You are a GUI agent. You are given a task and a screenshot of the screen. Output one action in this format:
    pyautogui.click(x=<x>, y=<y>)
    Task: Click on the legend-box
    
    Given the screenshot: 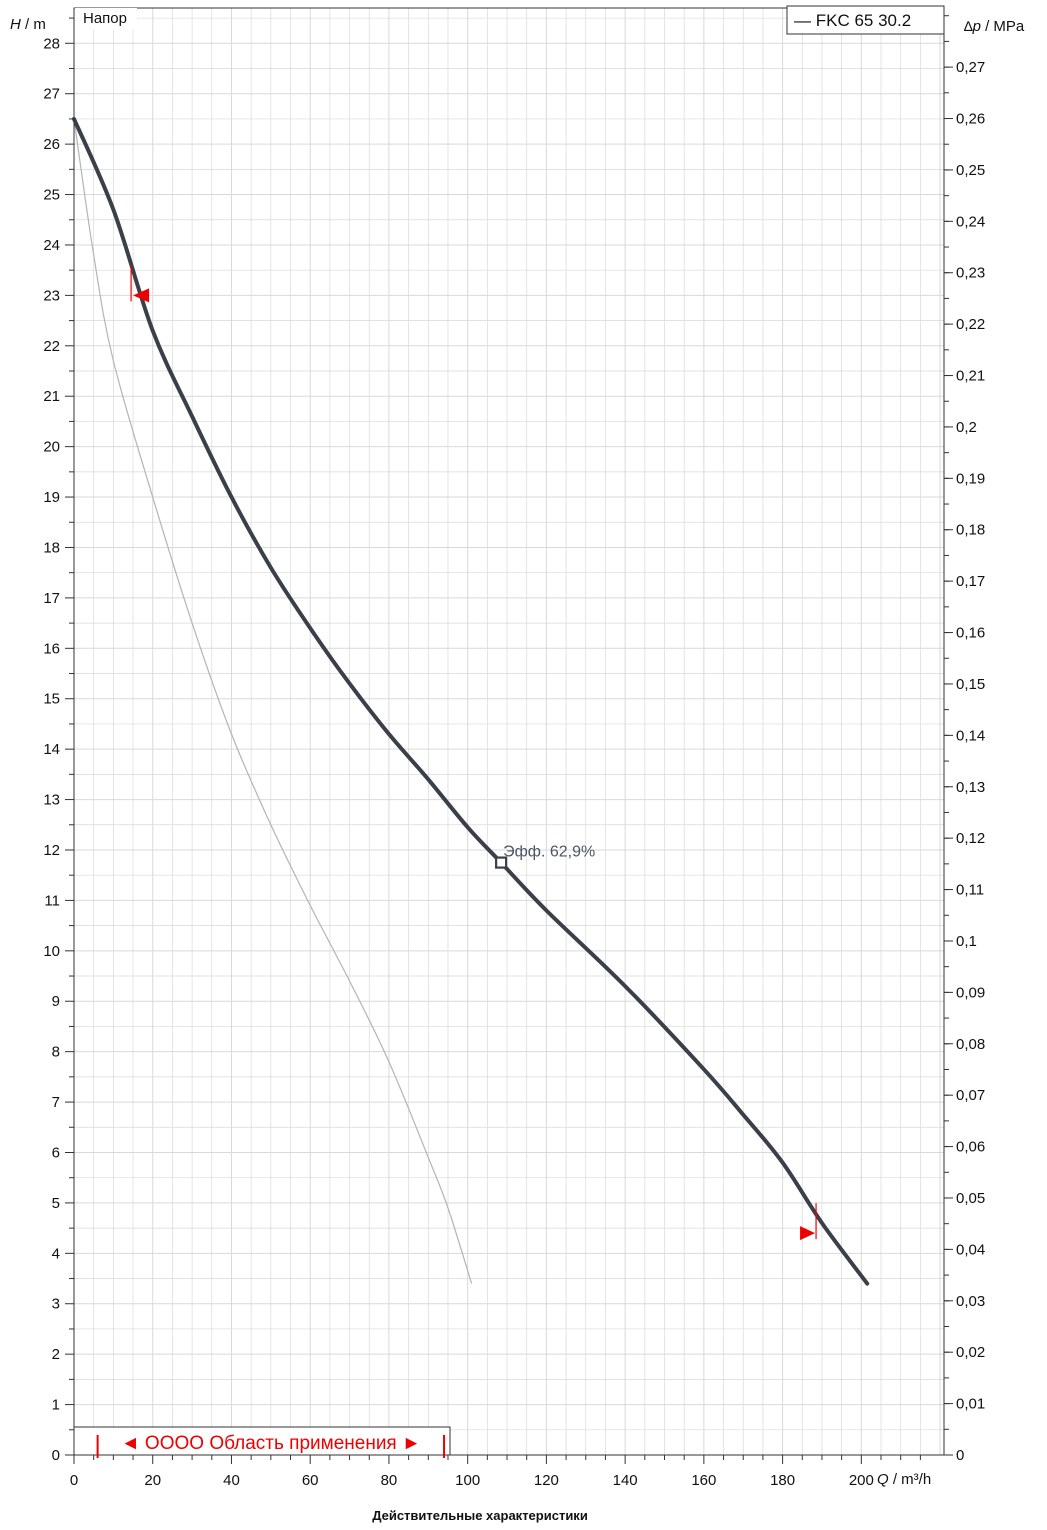 What is the action you would take?
    pyautogui.click(x=865, y=20)
    